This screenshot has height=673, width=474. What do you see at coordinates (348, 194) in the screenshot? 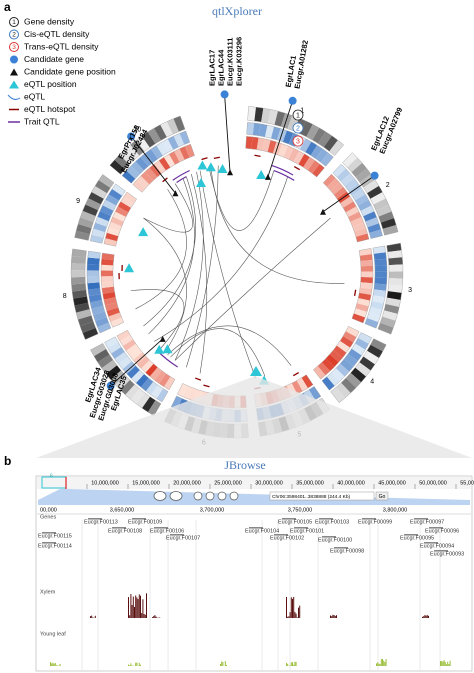
I see `candidate-line` at bounding box center [348, 194].